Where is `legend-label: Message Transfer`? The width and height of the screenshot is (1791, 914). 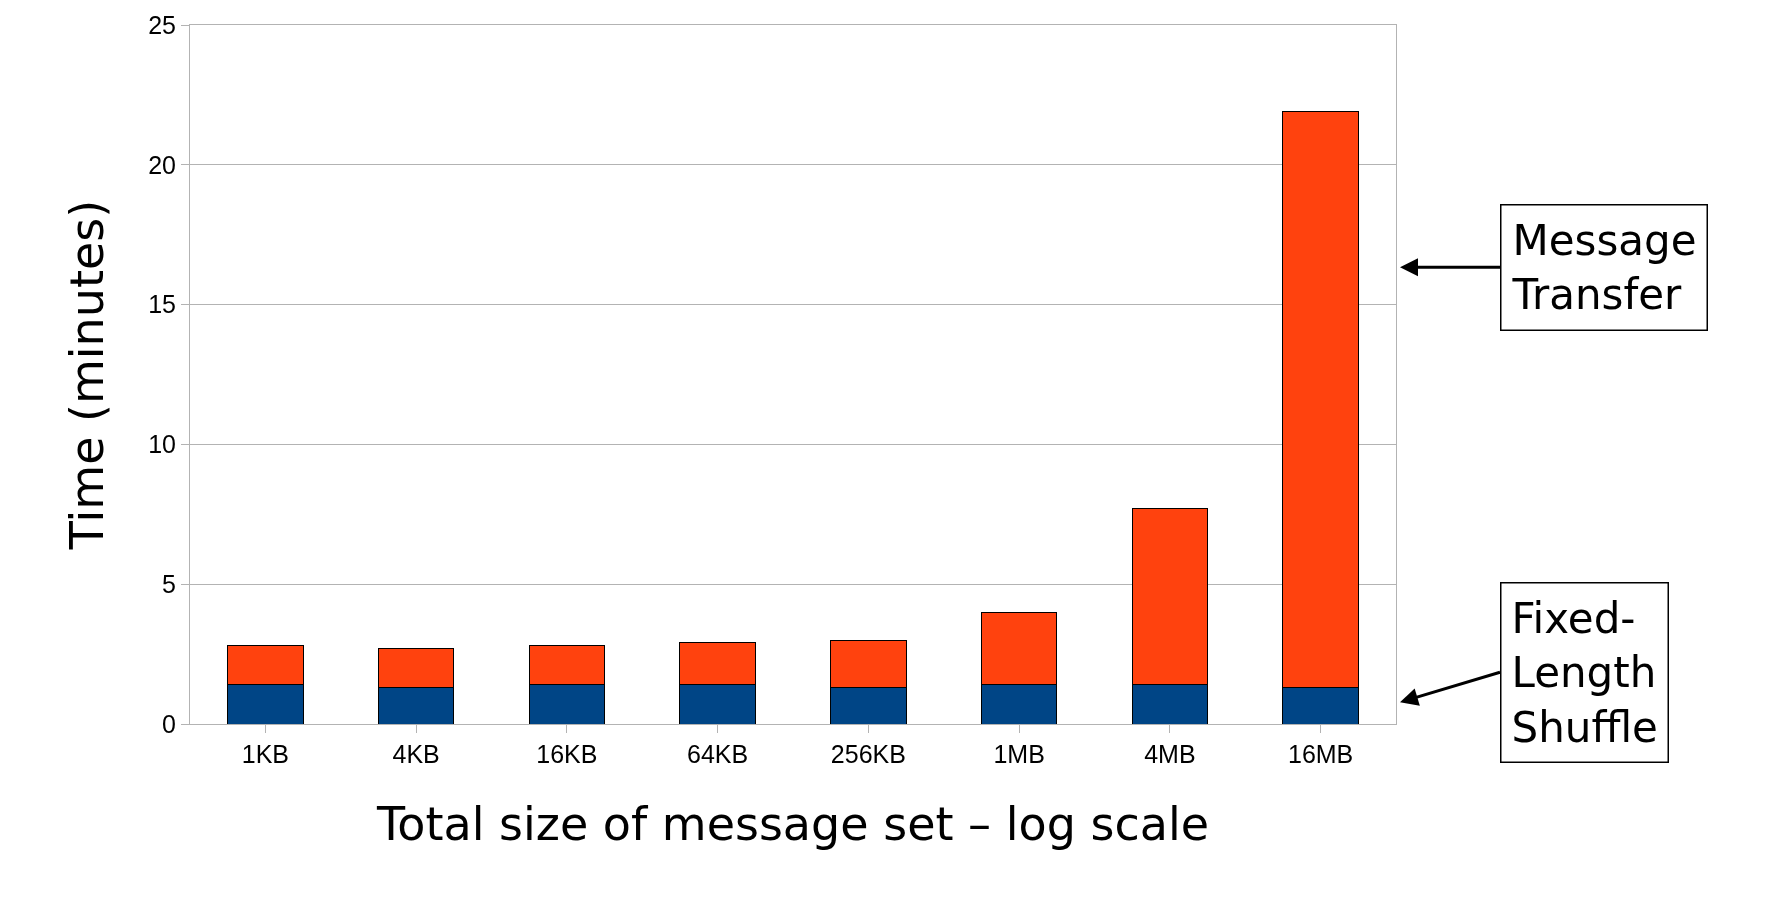
legend-label: Message Transfer is located at coordinates (1604, 267).